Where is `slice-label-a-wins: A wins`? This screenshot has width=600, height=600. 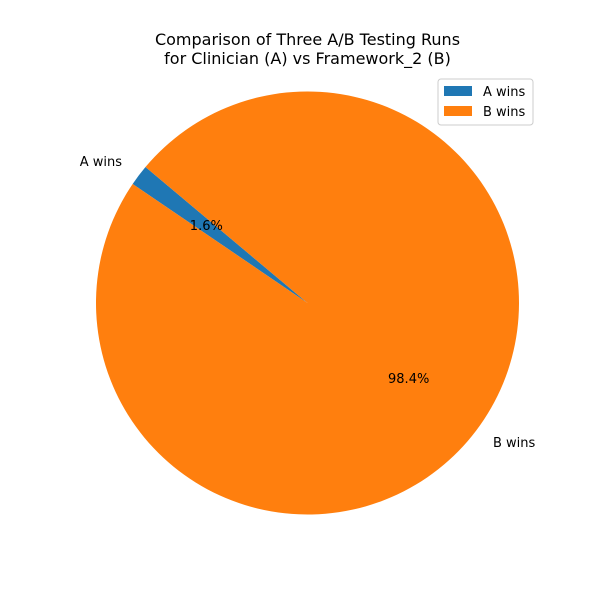 slice-label-a-wins: A wins is located at coordinates (101, 162).